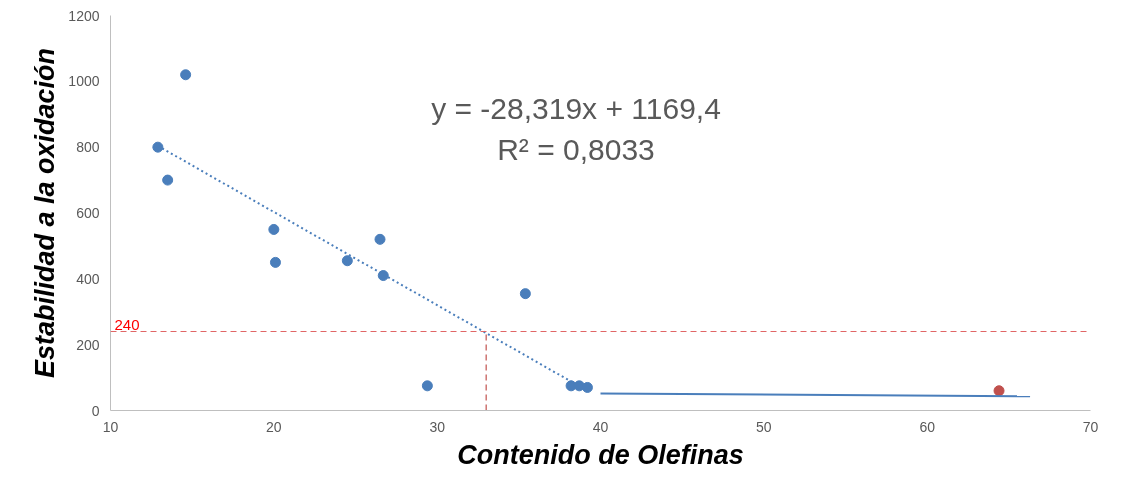 The image size is (1136, 501). I want to click on y-tick-label: 0, so click(95, 410).